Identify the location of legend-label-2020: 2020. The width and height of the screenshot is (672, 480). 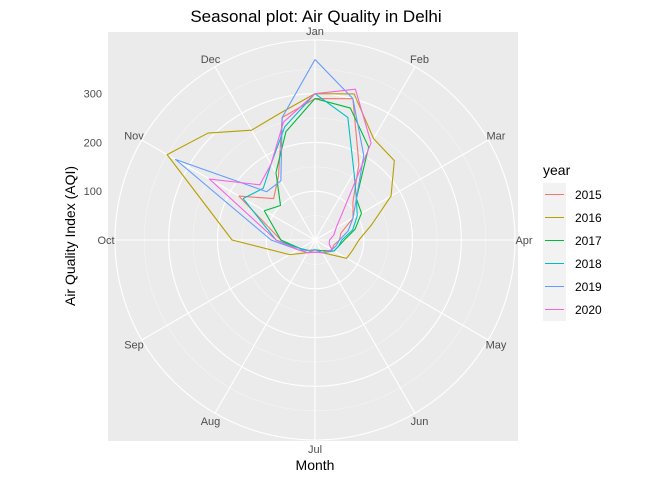
(588, 310).